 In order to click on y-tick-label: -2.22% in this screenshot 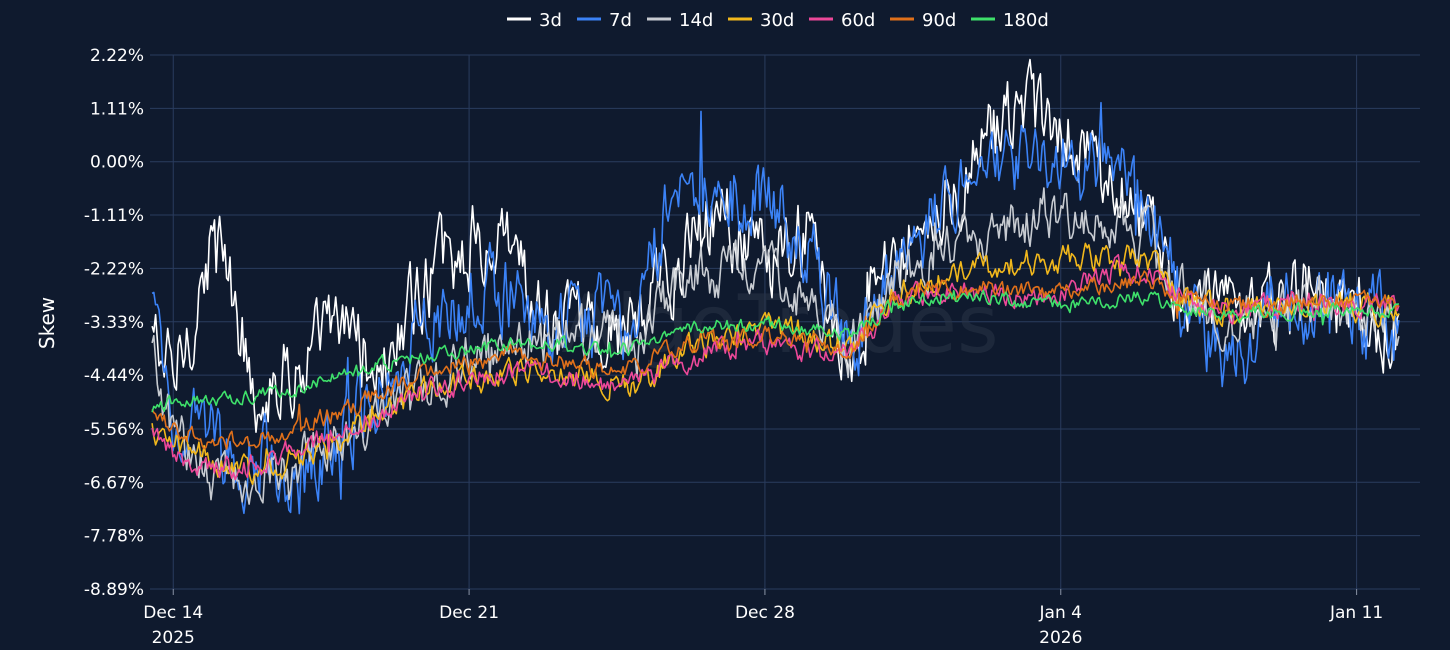, I will do `click(114, 269)`.